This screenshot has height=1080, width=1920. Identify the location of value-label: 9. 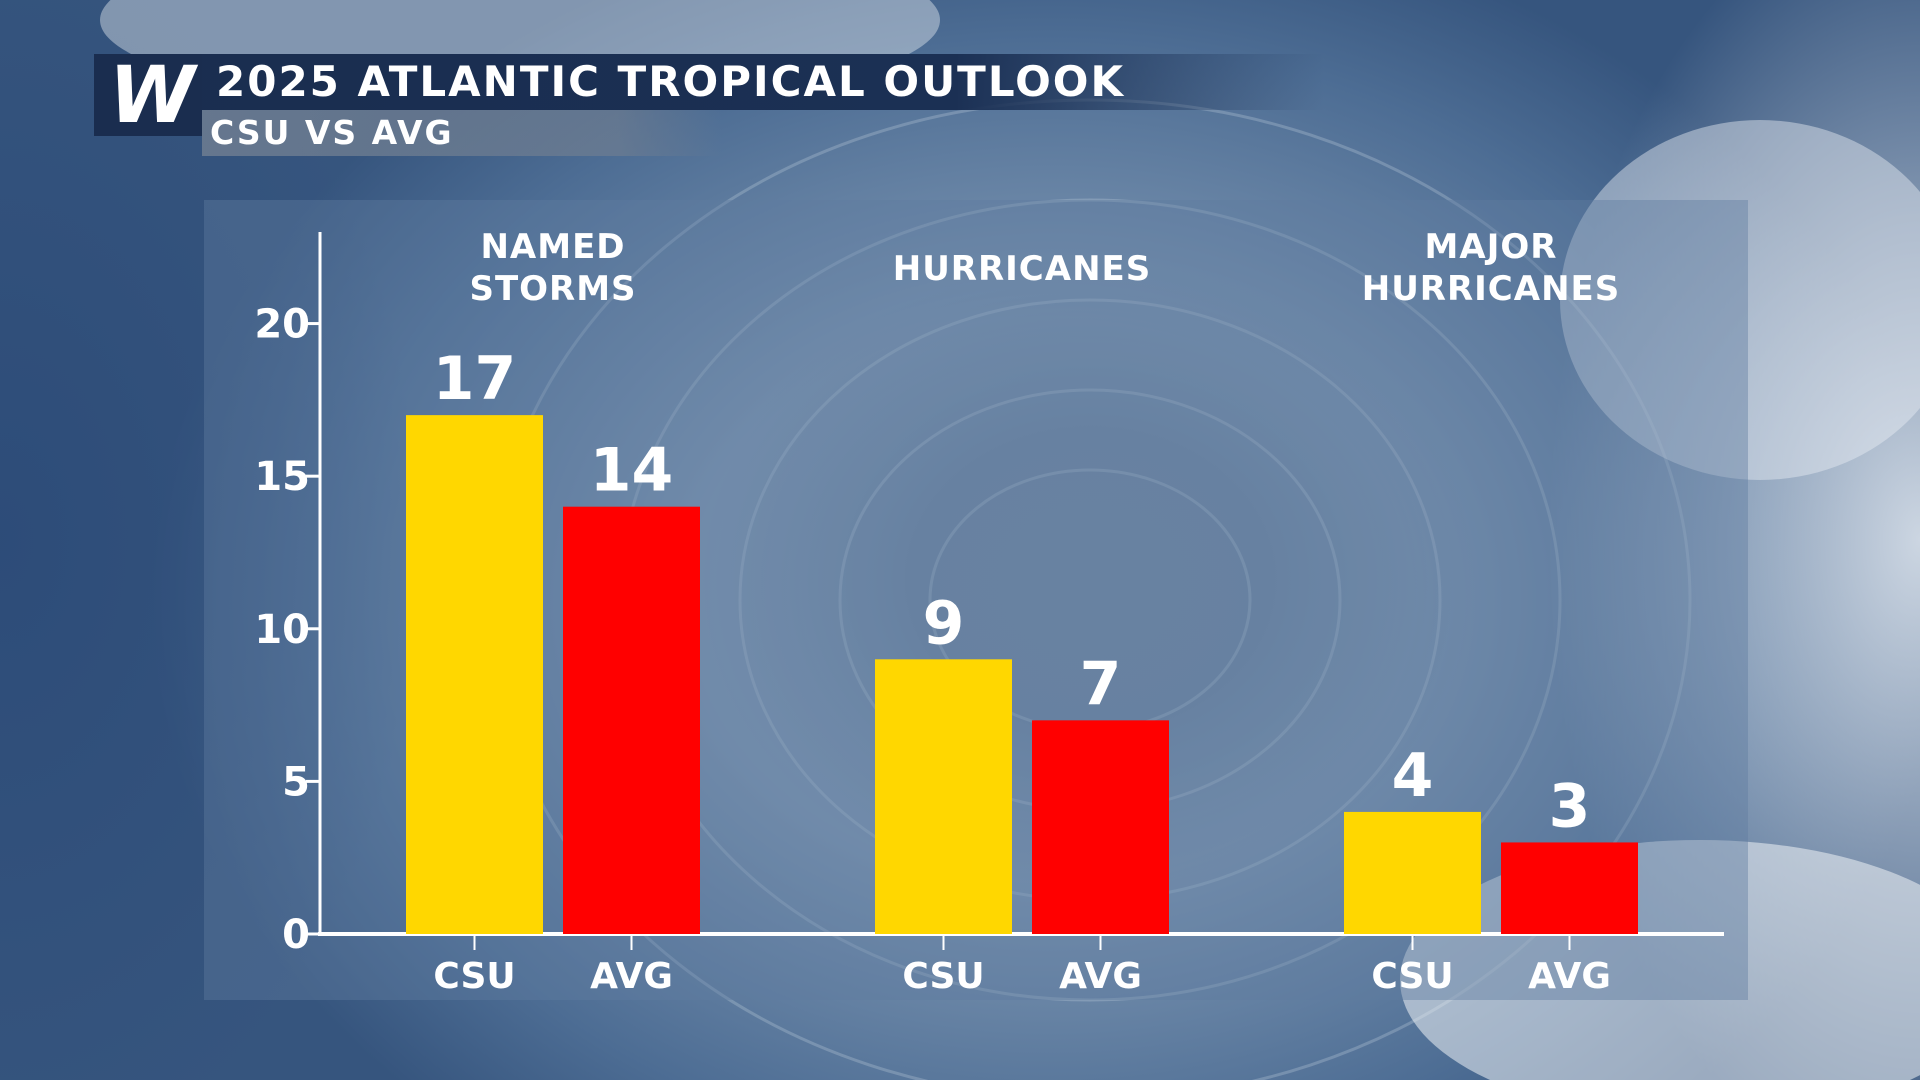
(944, 623).